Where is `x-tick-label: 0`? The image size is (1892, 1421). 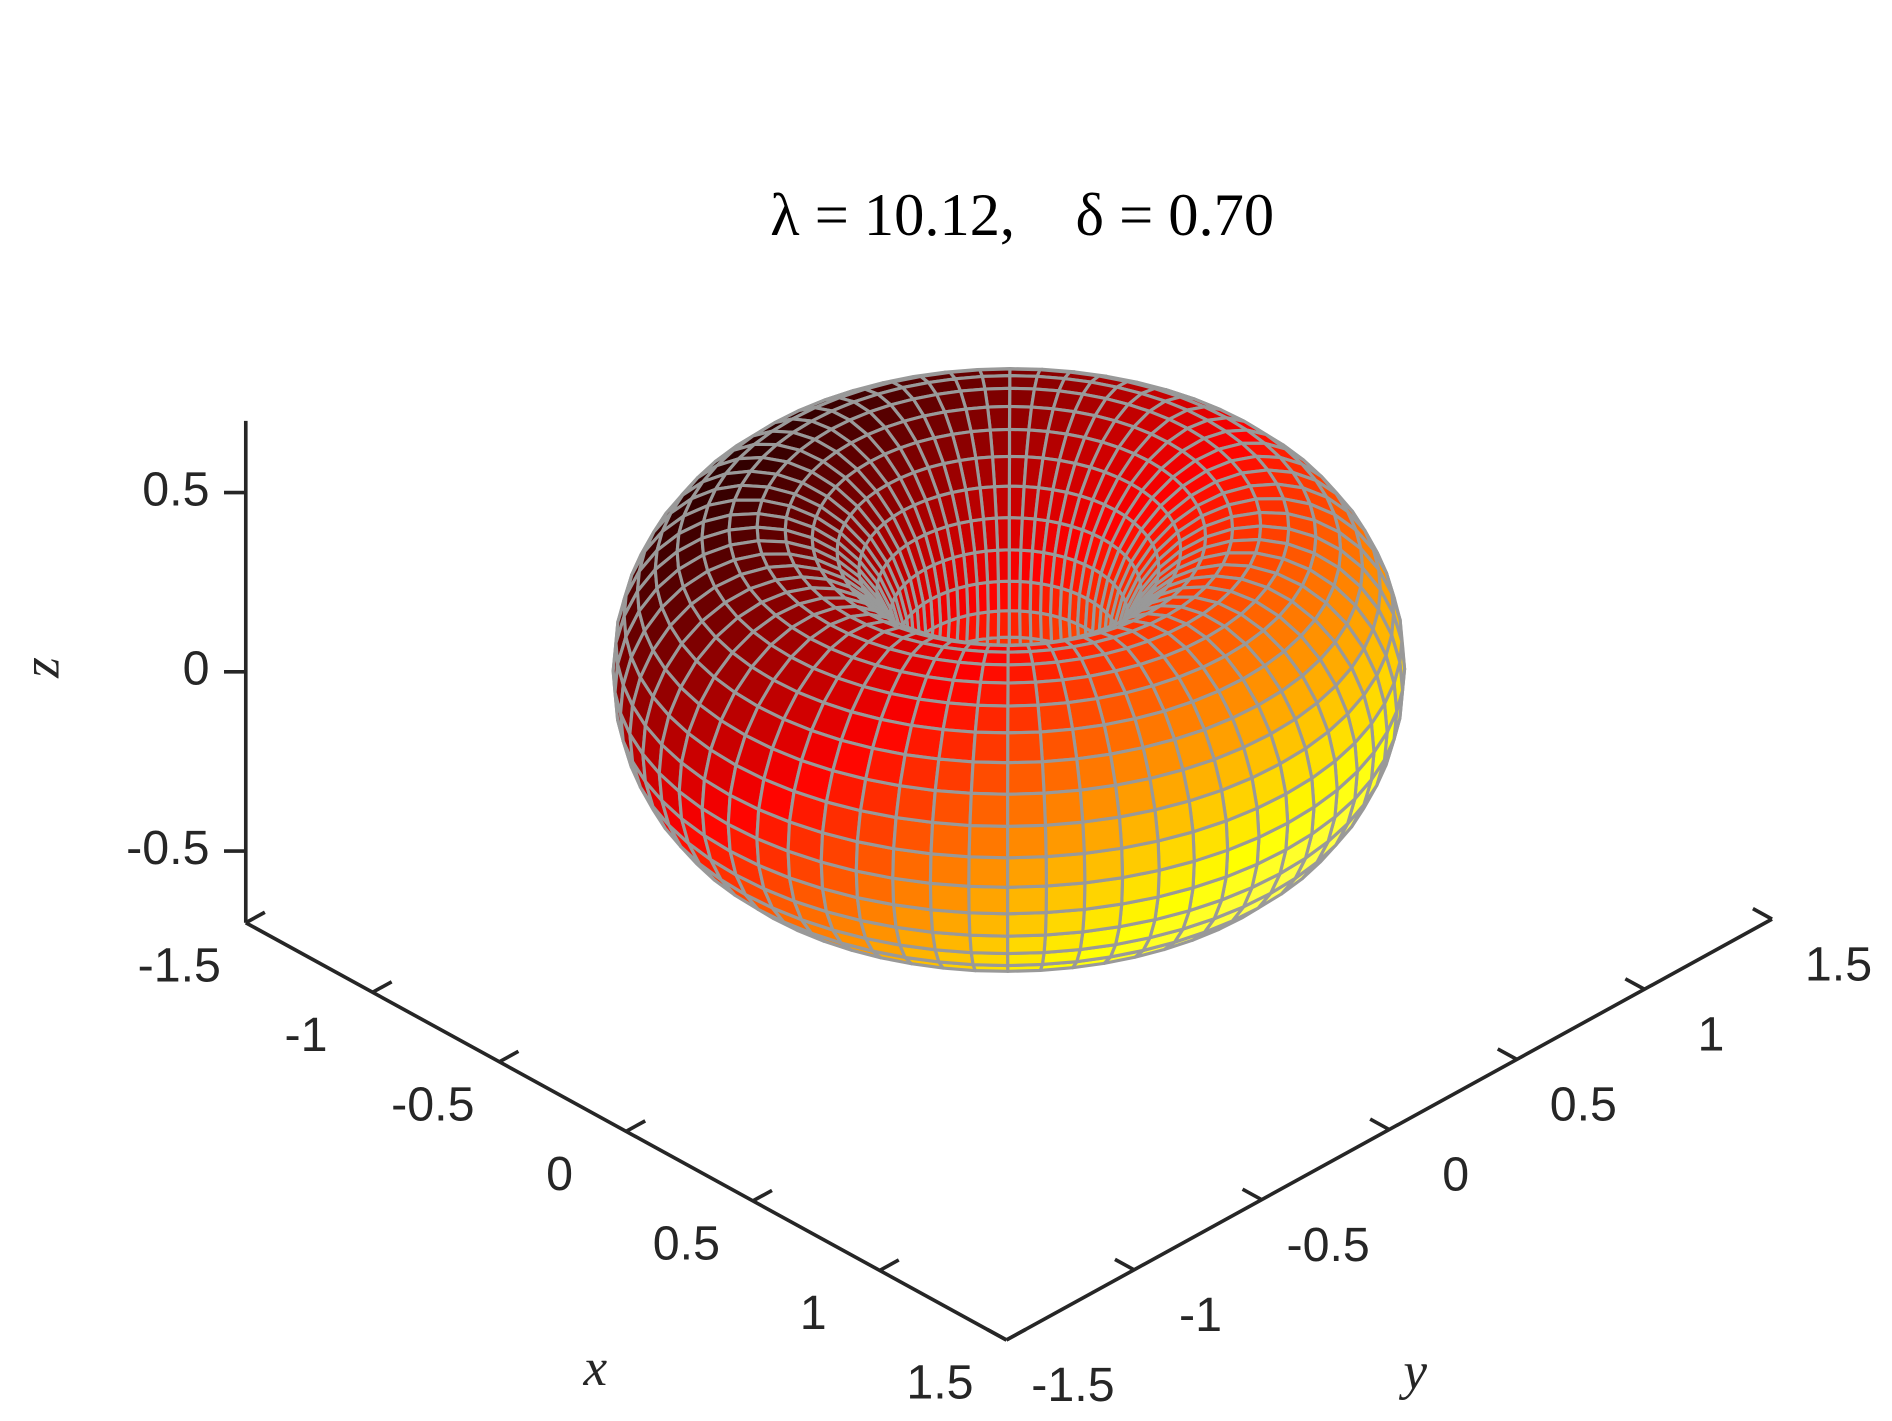 x-tick-label: 0 is located at coordinates (559, 1174).